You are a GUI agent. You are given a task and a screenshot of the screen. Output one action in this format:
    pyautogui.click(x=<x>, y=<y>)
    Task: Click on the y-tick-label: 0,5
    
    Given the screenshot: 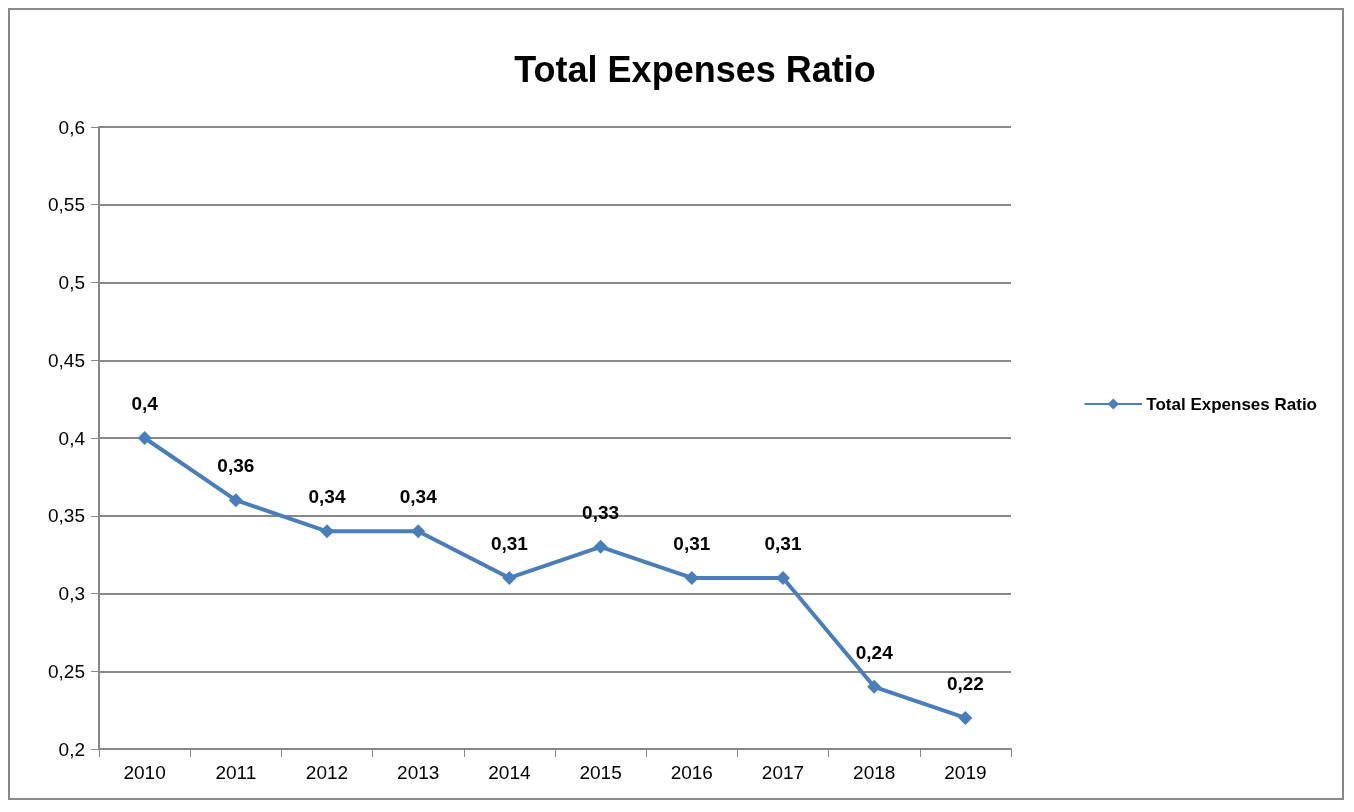 What is the action you would take?
    pyautogui.click(x=71, y=282)
    